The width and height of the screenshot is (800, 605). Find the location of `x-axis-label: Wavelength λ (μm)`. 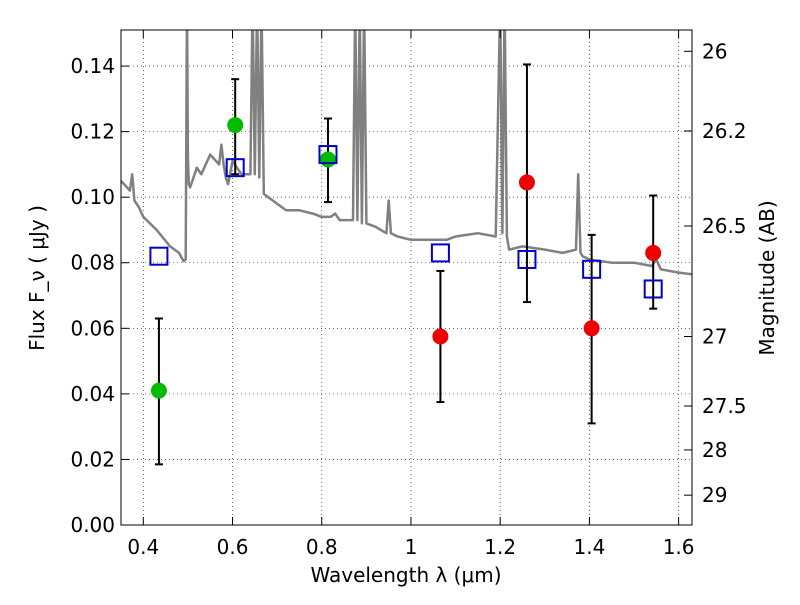

x-axis-label: Wavelength λ (μm) is located at coordinates (405, 575).